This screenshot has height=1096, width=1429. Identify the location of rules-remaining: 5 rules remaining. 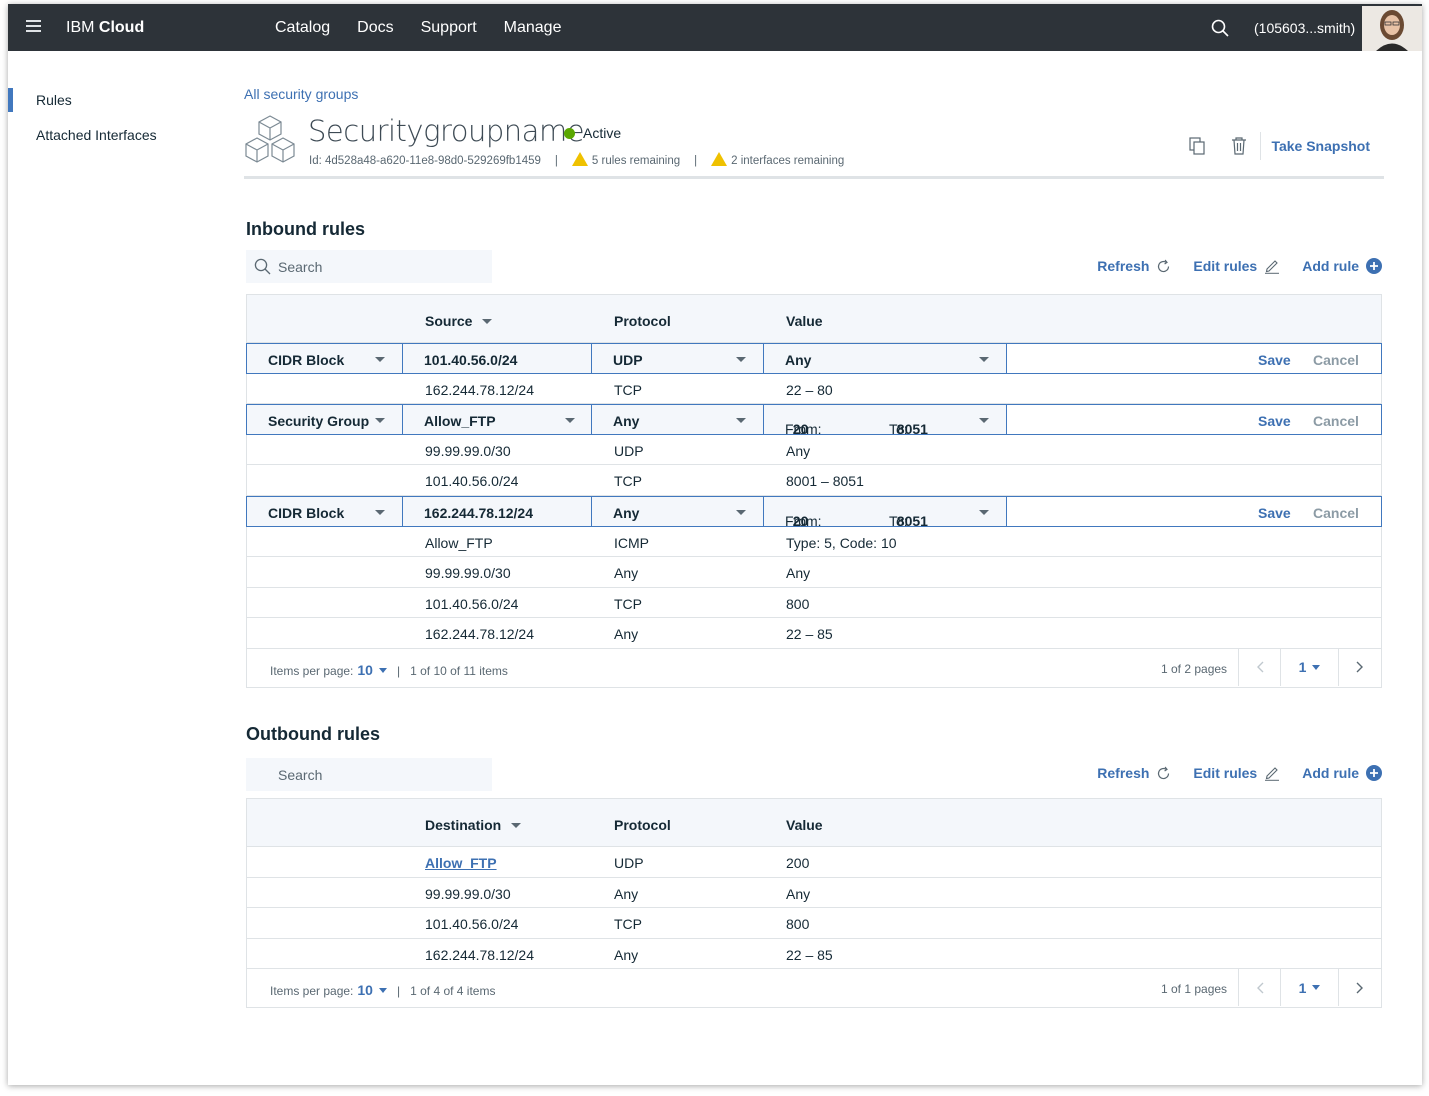
(636, 161).